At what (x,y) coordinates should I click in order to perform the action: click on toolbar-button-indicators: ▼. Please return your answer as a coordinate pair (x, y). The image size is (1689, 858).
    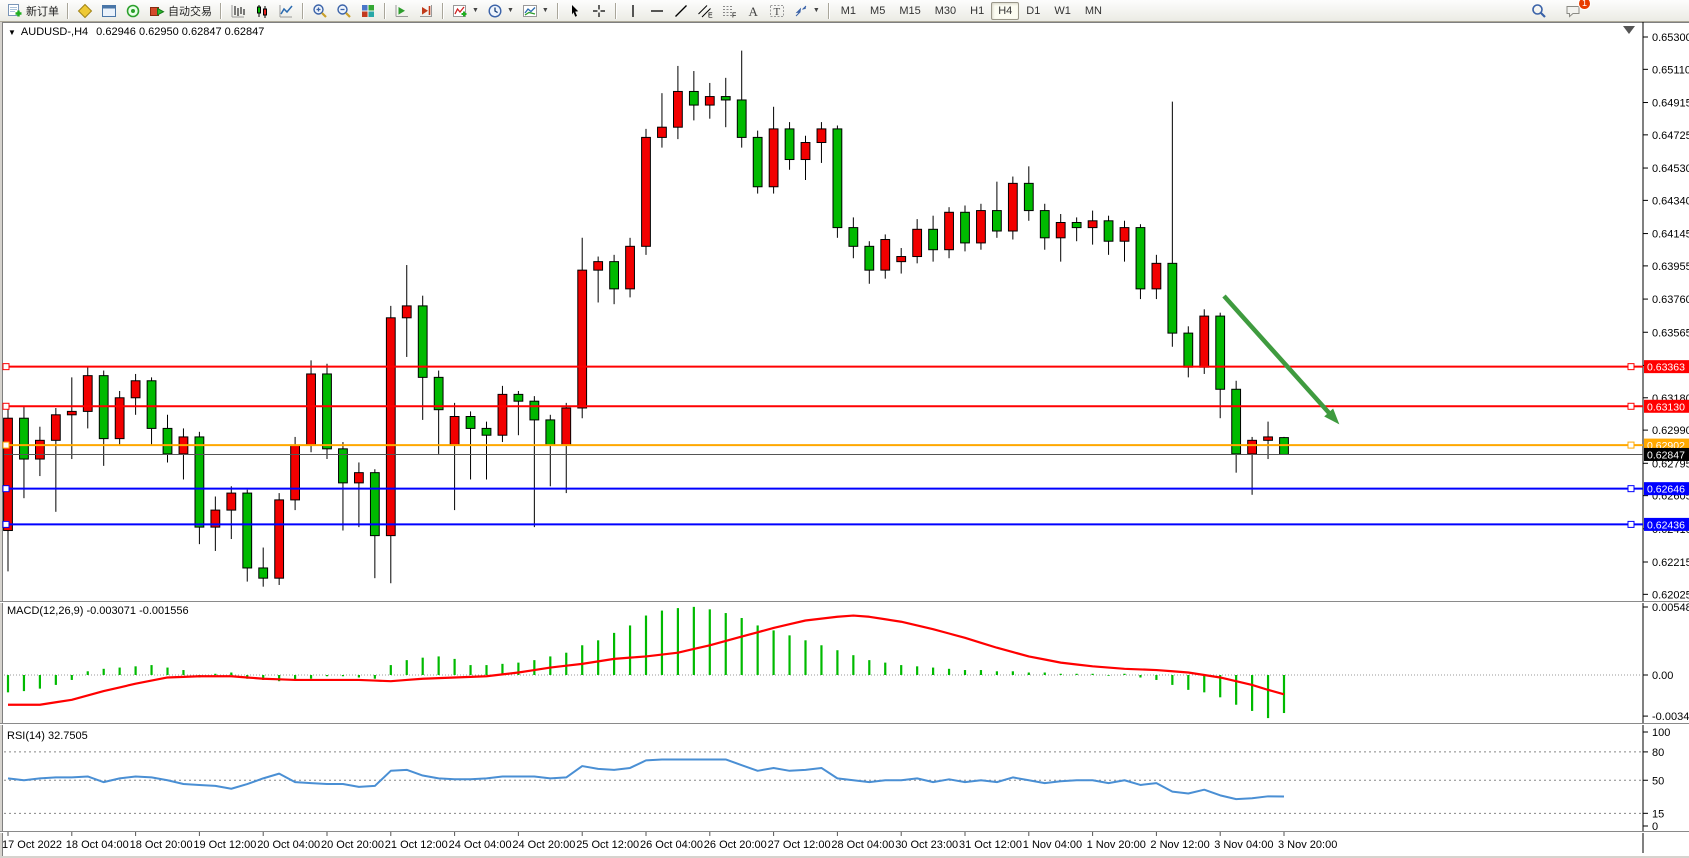
    Looking at the image, I should click on (465, 11).